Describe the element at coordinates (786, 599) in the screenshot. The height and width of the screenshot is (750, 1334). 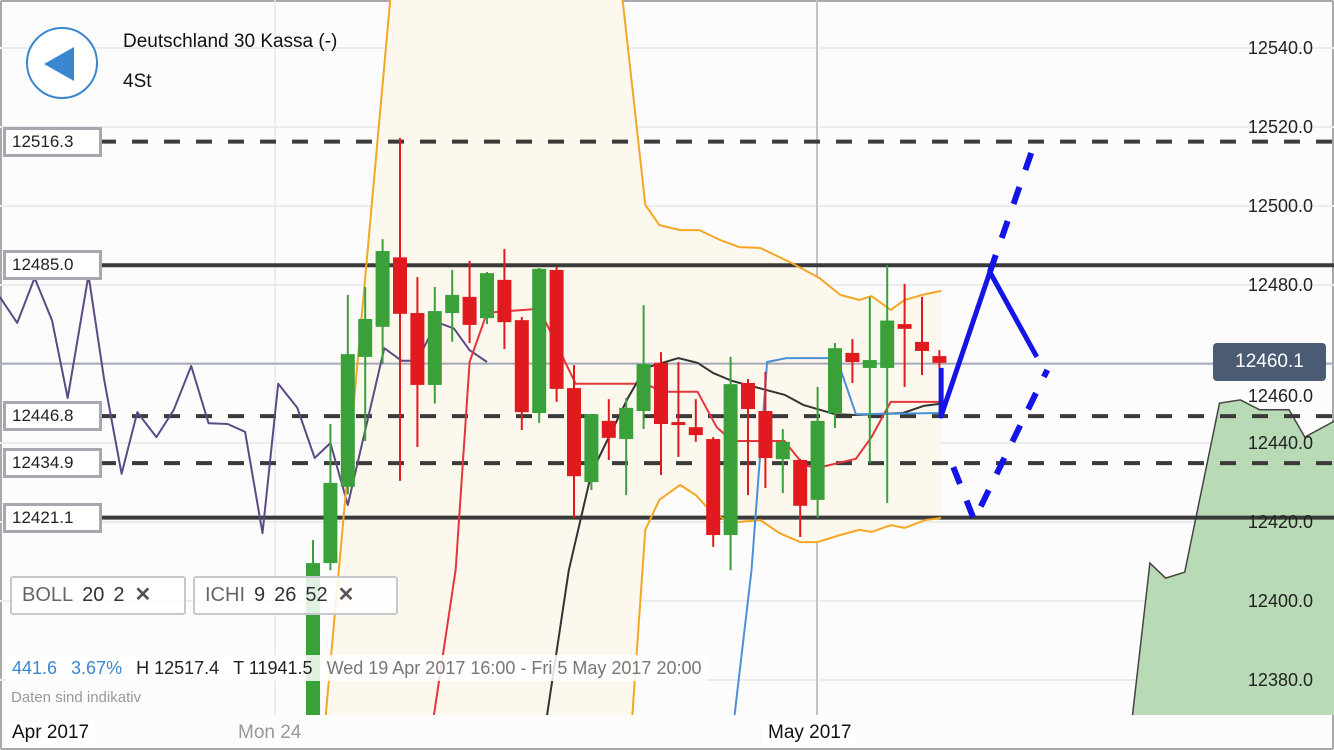
I see `bollinger-lower-line` at that location.